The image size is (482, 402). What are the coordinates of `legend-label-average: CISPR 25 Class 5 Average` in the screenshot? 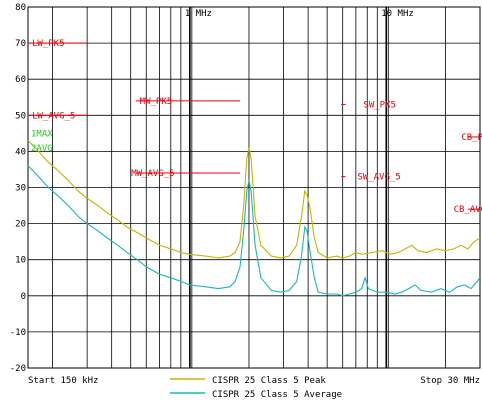 It's located at (277, 395).